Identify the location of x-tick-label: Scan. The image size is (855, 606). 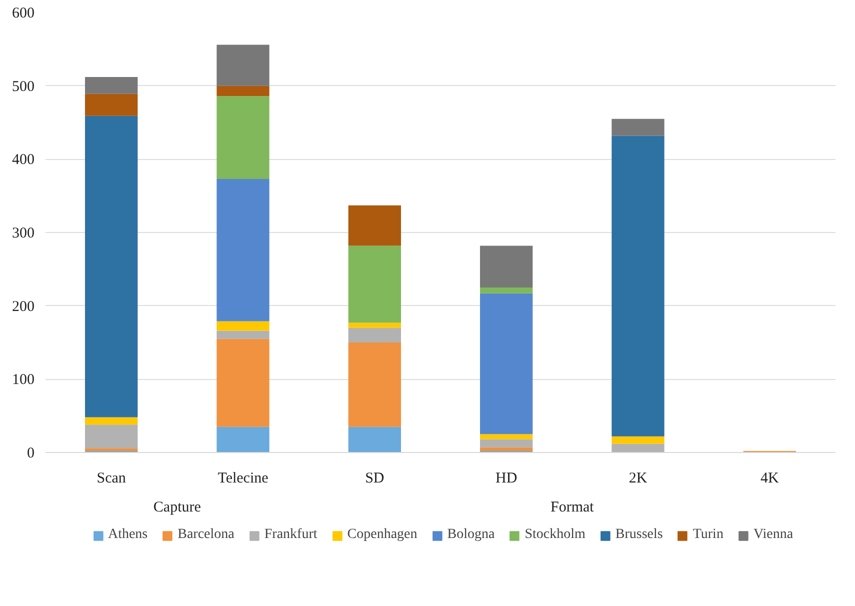
(111, 478).